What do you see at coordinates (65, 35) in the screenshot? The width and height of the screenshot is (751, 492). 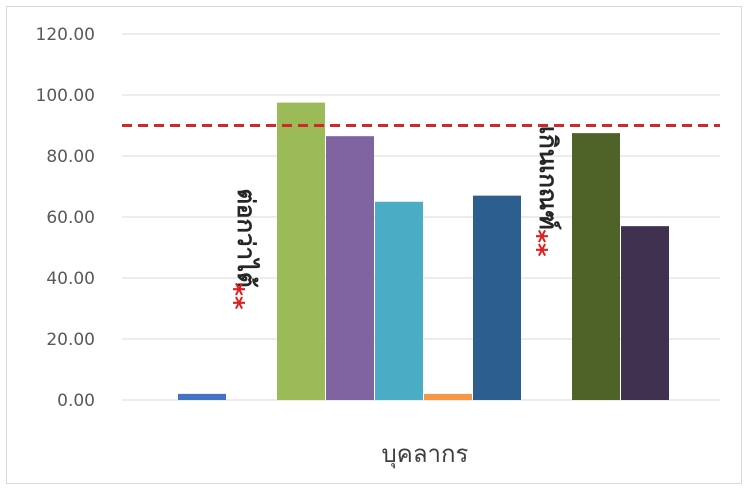 I see `y-tick-label: 120.00` at bounding box center [65, 35].